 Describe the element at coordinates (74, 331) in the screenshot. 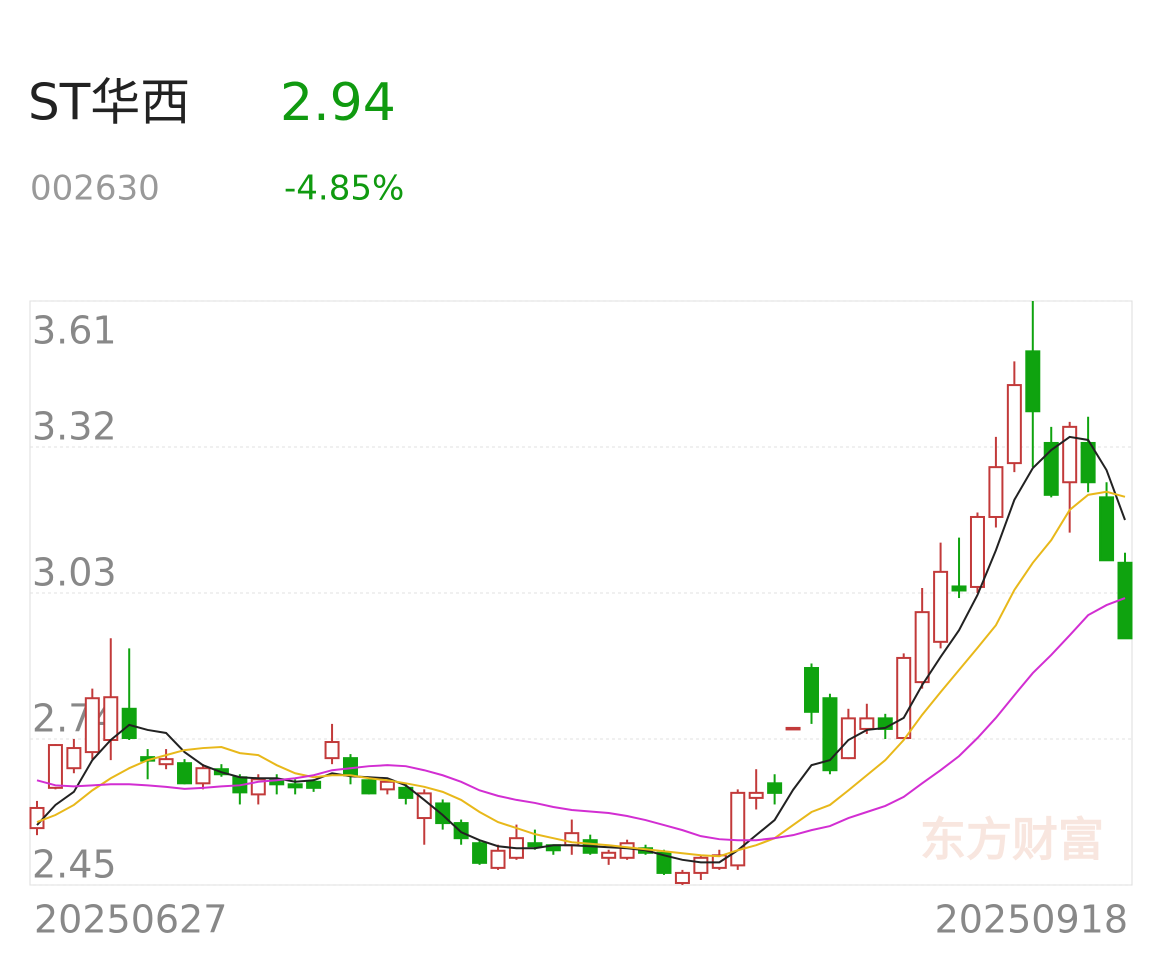

I see `y-tick-label: 3.61` at that location.